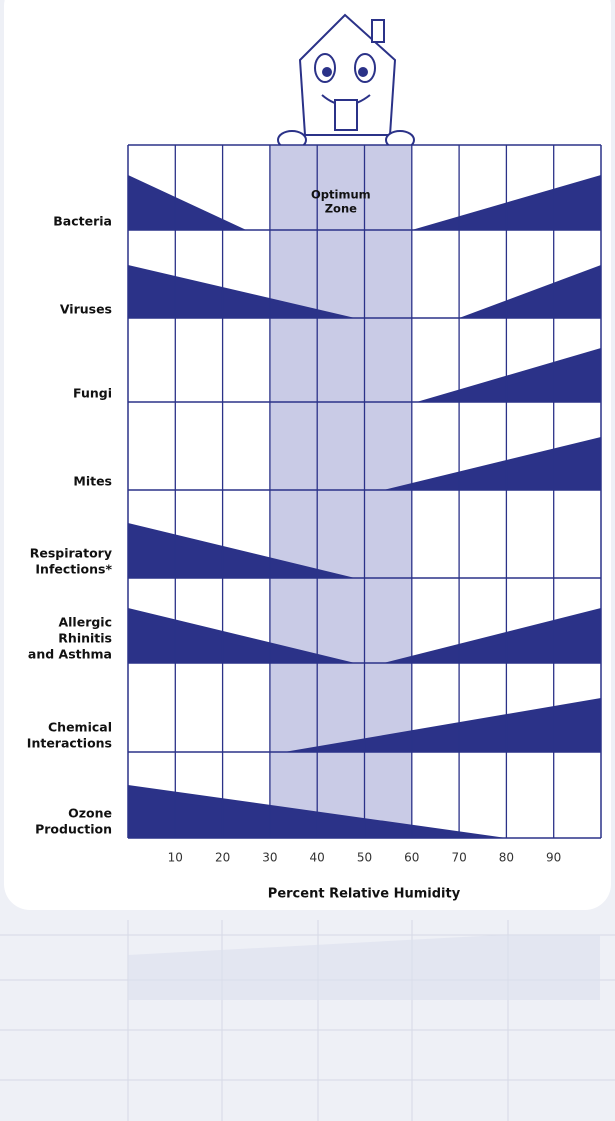 The image size is (615, 1121). I want to click on row-label: Ozone, so click(90, 813).